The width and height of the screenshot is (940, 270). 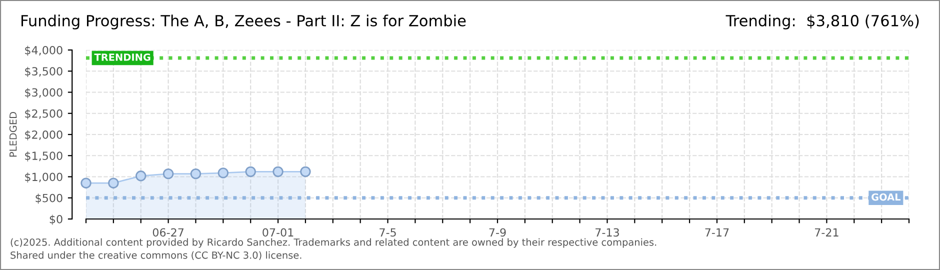 What do you see at coordinates (826, 232) in the screenshot?
I see `x-tick-label: 7-21` at bounding box center [826, 232].